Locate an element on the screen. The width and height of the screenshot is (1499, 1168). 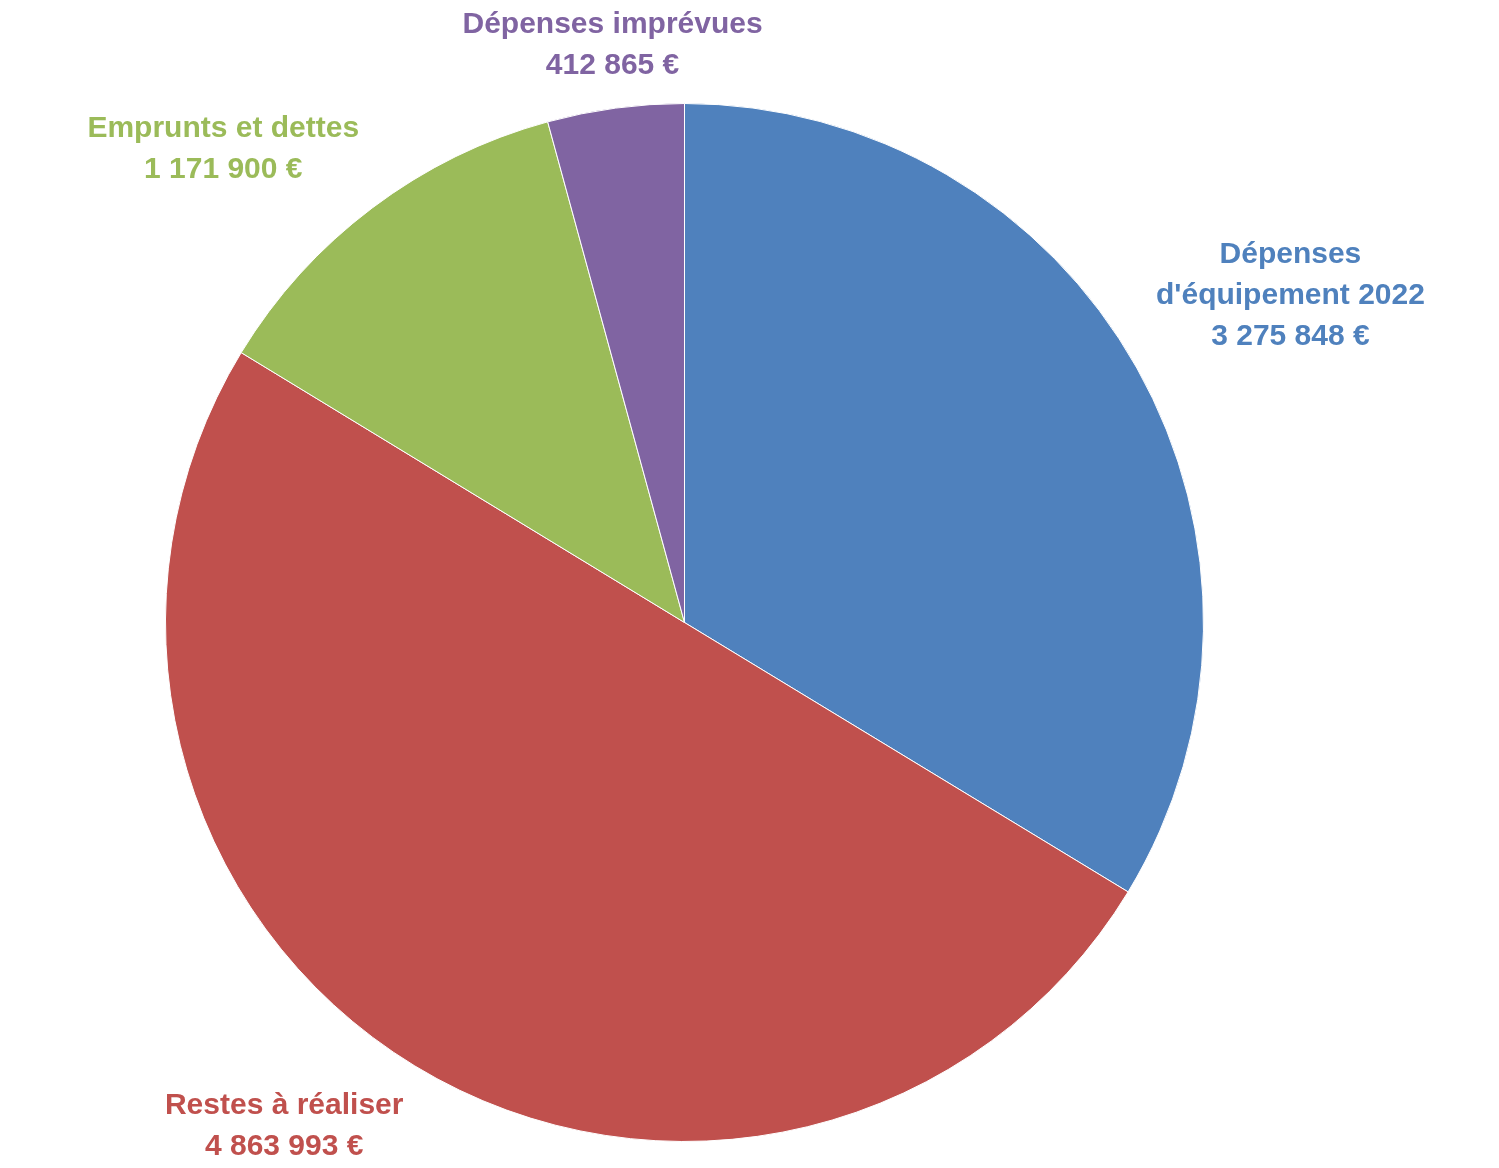
slice-label: Restes à réaliser is located at coordinates (284, 1103).